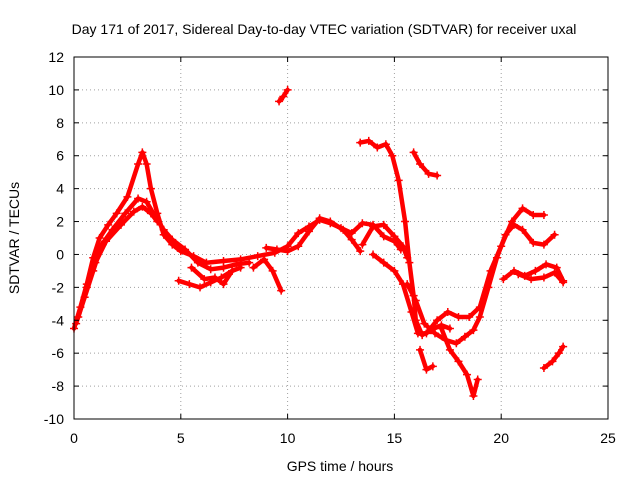  Describe the element at coordinates (425, 164) in the screenshot. I see `series-sat-m` at that location.